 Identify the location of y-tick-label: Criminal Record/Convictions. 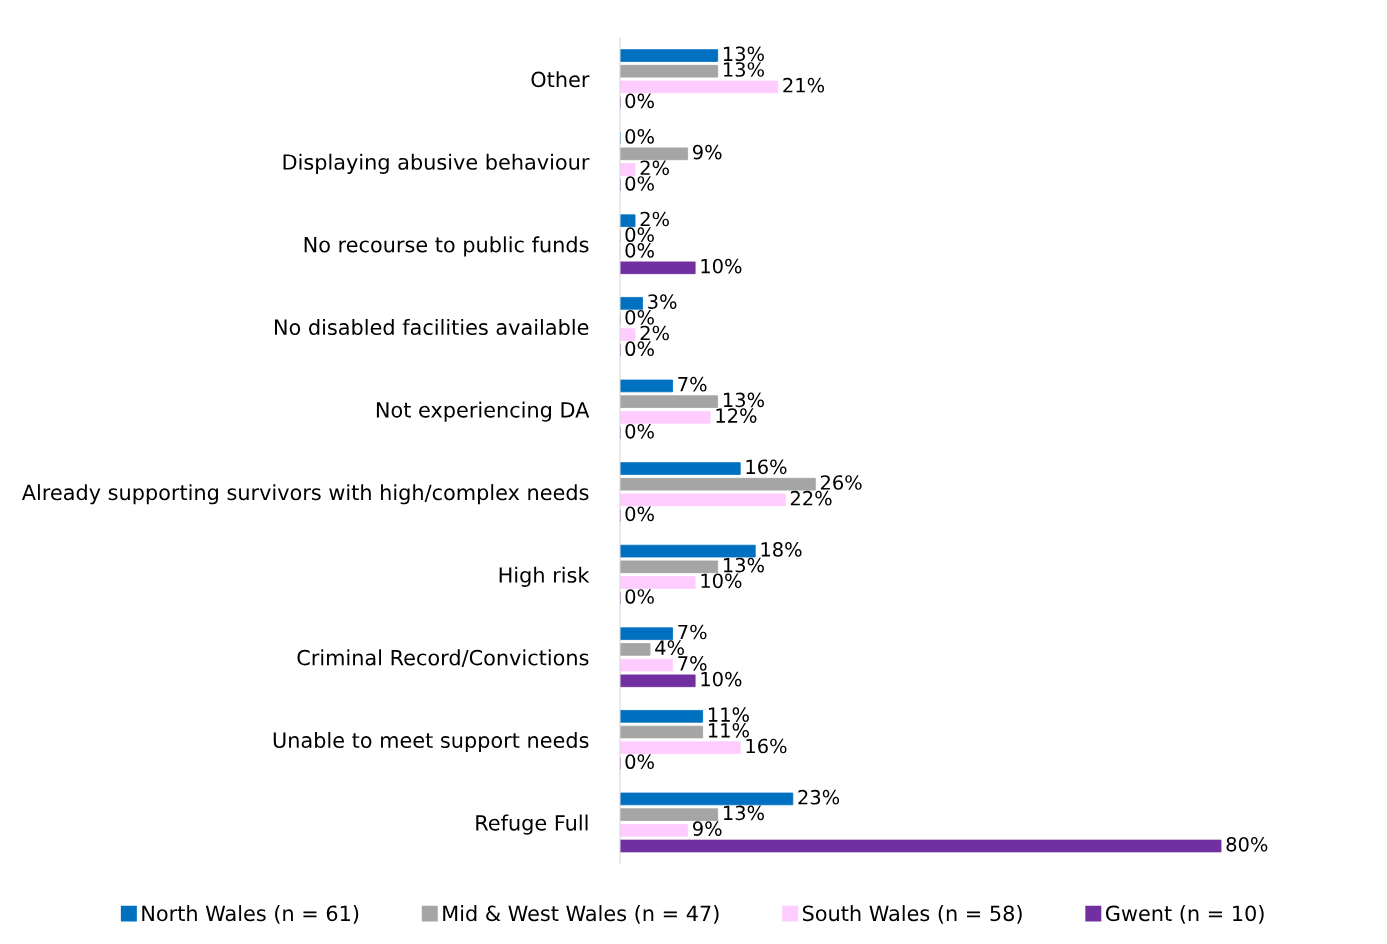
(443, 658).